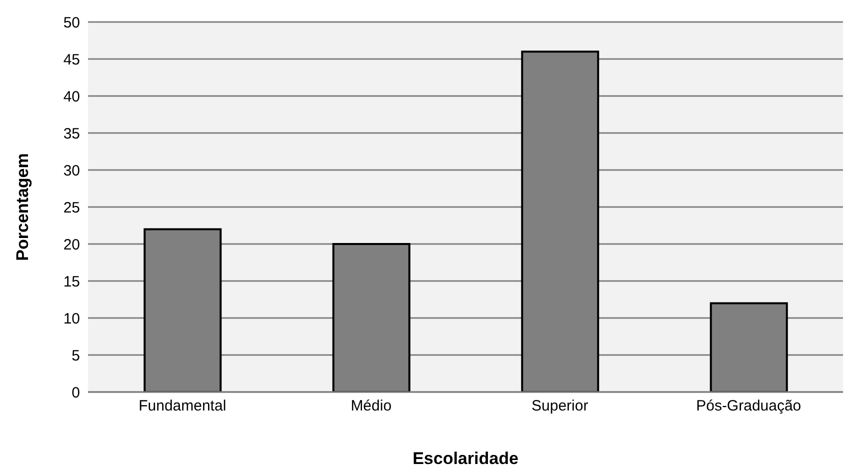 The image size is (844, 466). I want to click on y-tick-label: 40, so click(71, 97).